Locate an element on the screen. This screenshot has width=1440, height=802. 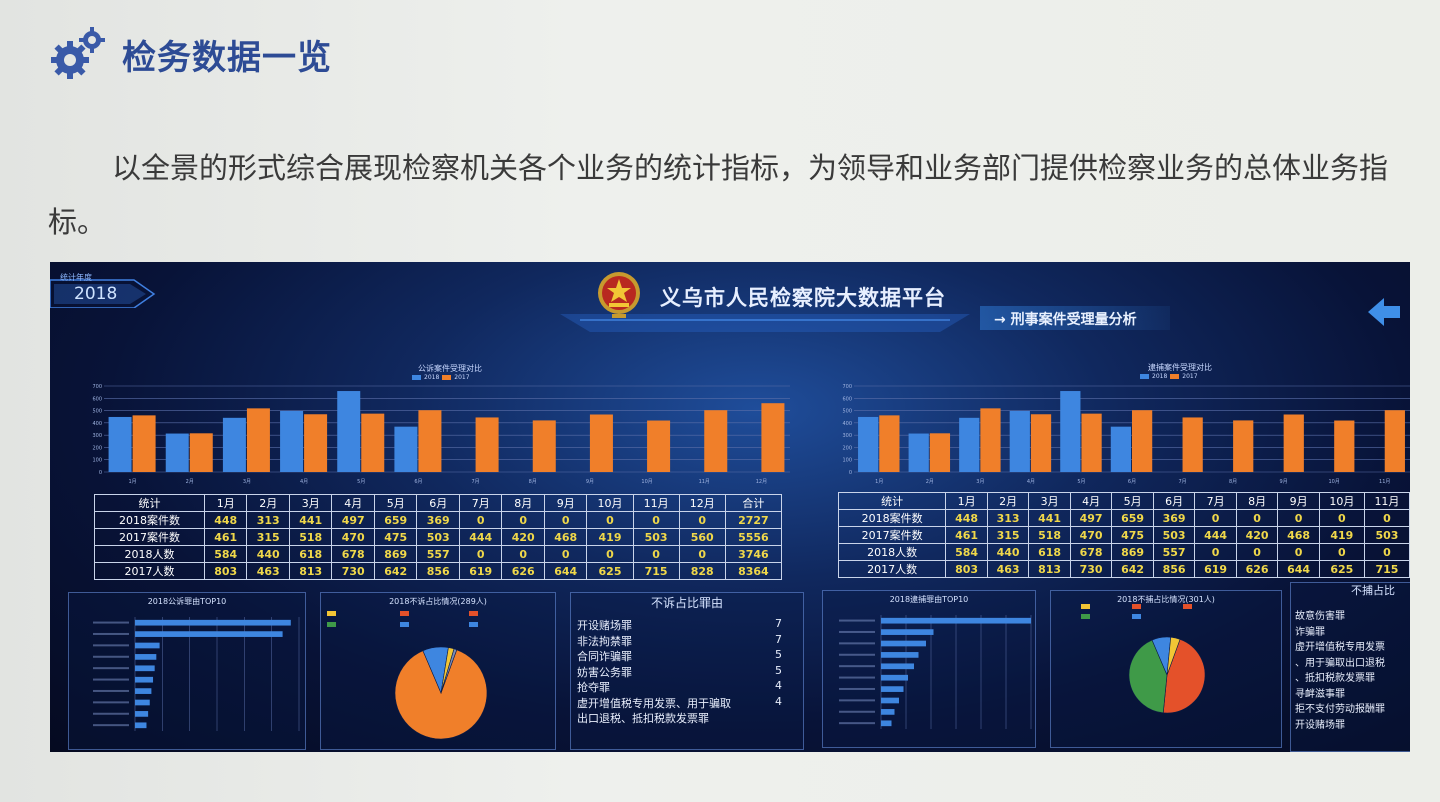
table-cell: 503 is located at coordinates (1386, 535).